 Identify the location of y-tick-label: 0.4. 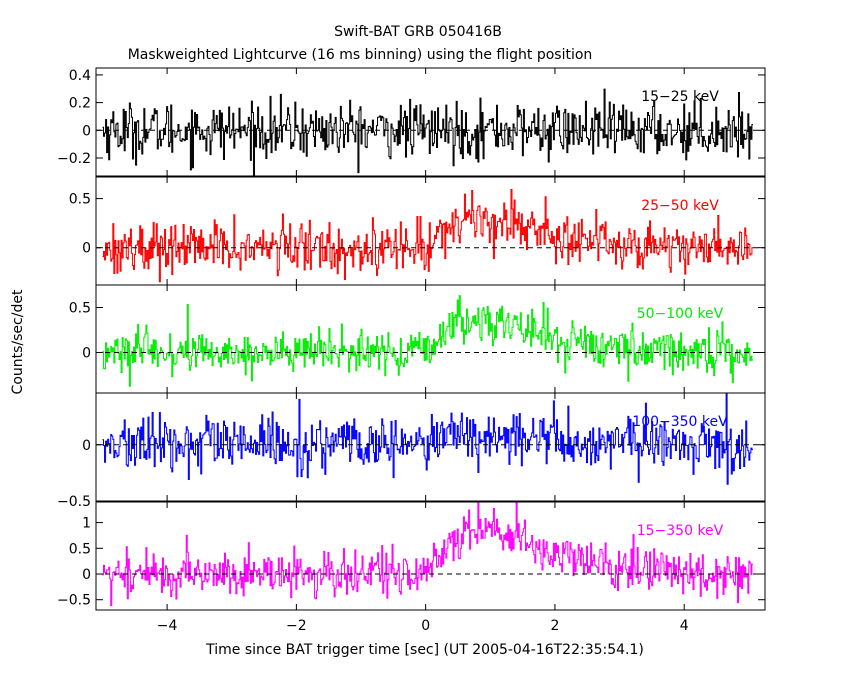
(80, 76).